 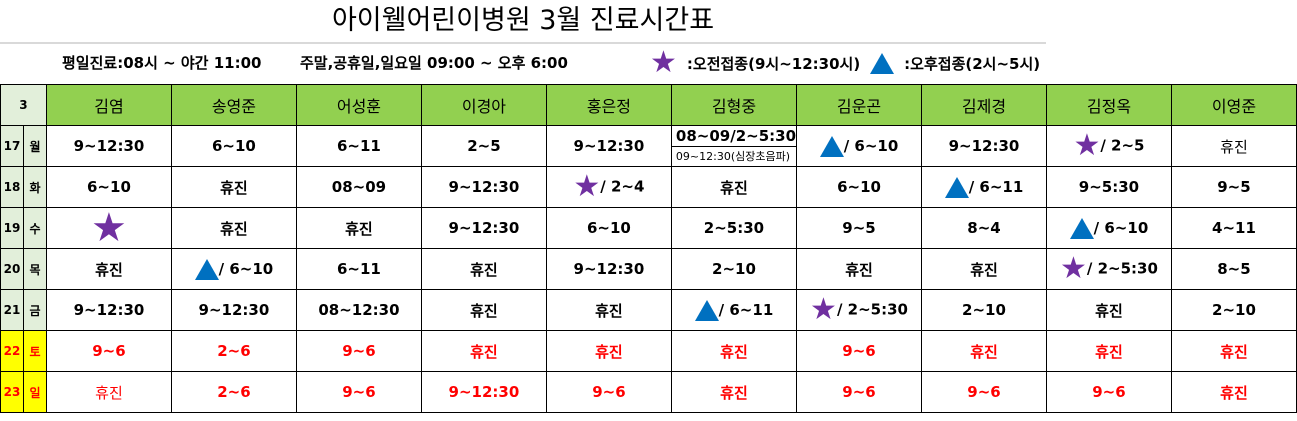 What do you see at coordinates (233, 105) in the screenshot?
I see `doctor-header: 송영준` at bounding box center [233, 105].